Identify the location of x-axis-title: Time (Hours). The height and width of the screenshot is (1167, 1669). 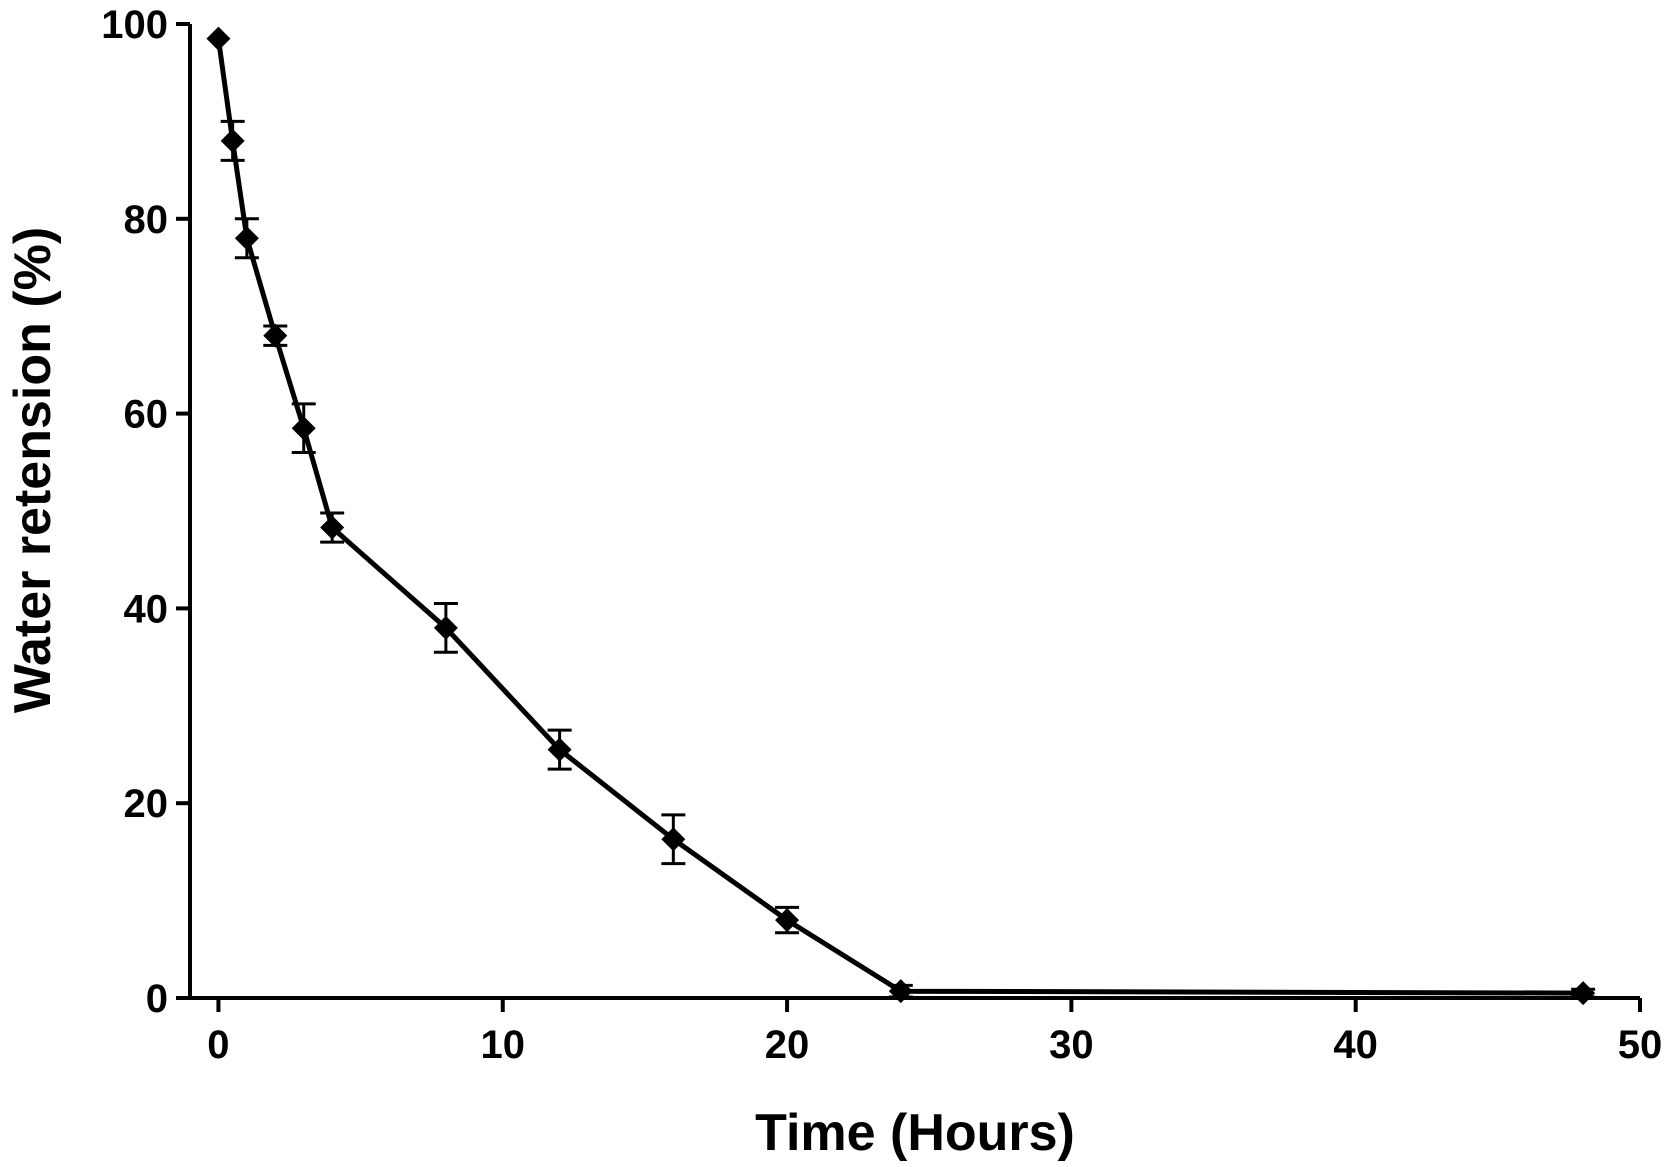
(915, 1133).